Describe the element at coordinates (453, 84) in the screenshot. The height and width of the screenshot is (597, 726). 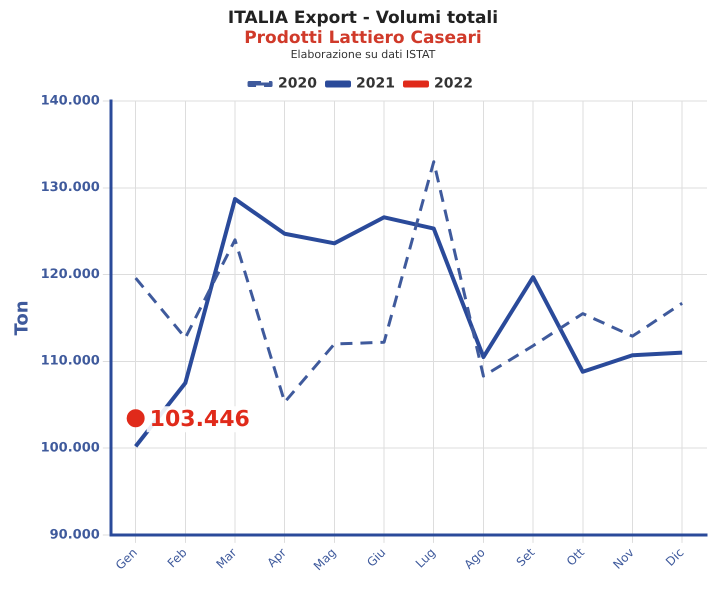
I see `legend-label: 2022` at that location.